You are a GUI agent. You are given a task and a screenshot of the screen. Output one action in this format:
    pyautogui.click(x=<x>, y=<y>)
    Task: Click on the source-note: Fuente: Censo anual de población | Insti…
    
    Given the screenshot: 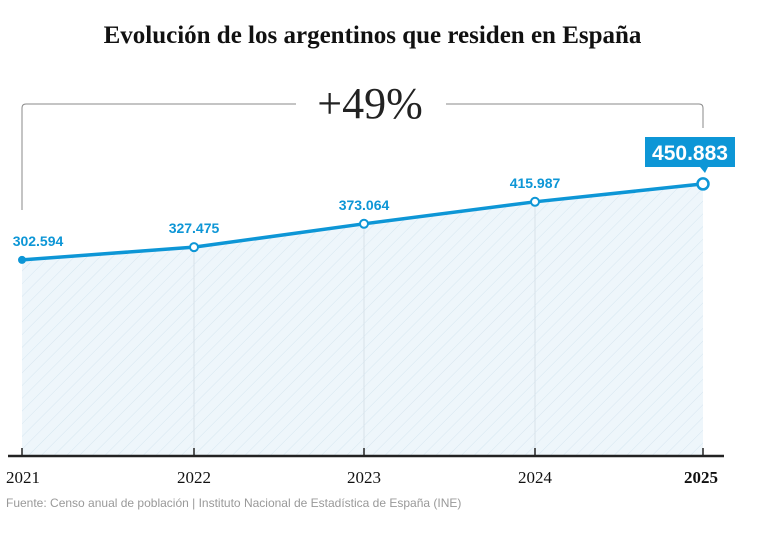 What is the action you would take?
    pyautogui.click(x=234, y=503)
    